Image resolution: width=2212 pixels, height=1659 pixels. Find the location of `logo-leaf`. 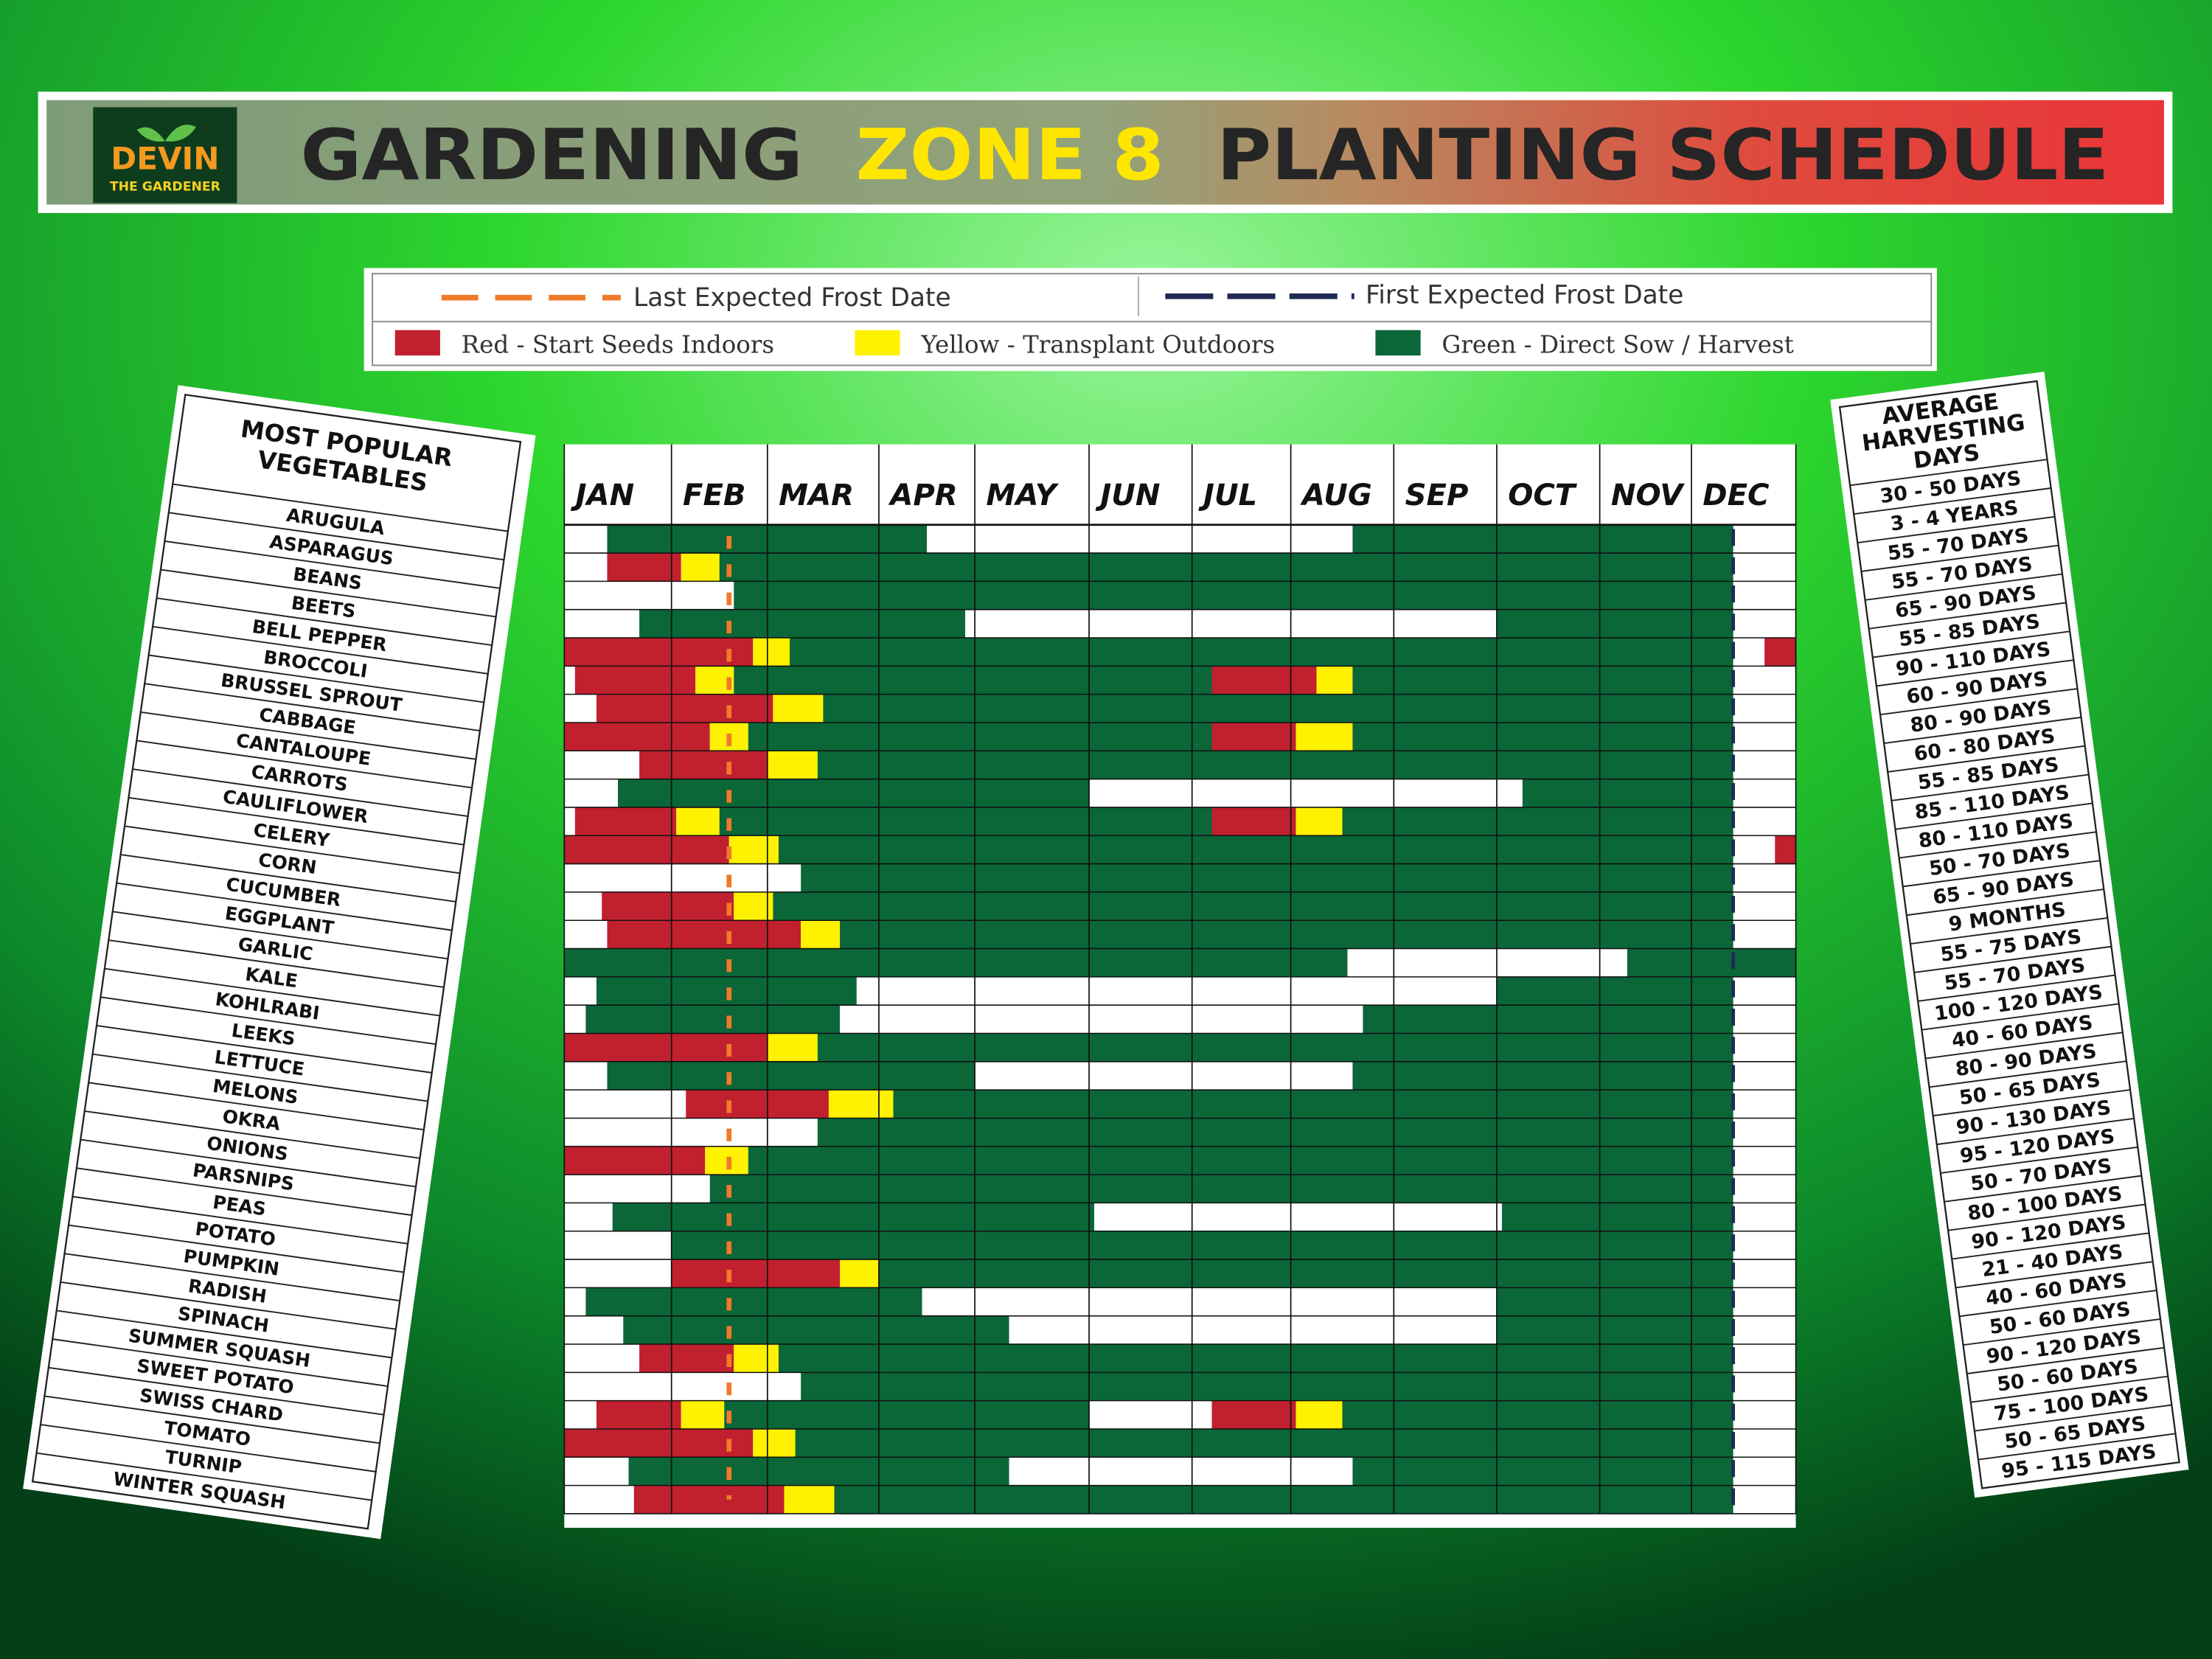

logo-leaf is located at coordinates (166, 133).